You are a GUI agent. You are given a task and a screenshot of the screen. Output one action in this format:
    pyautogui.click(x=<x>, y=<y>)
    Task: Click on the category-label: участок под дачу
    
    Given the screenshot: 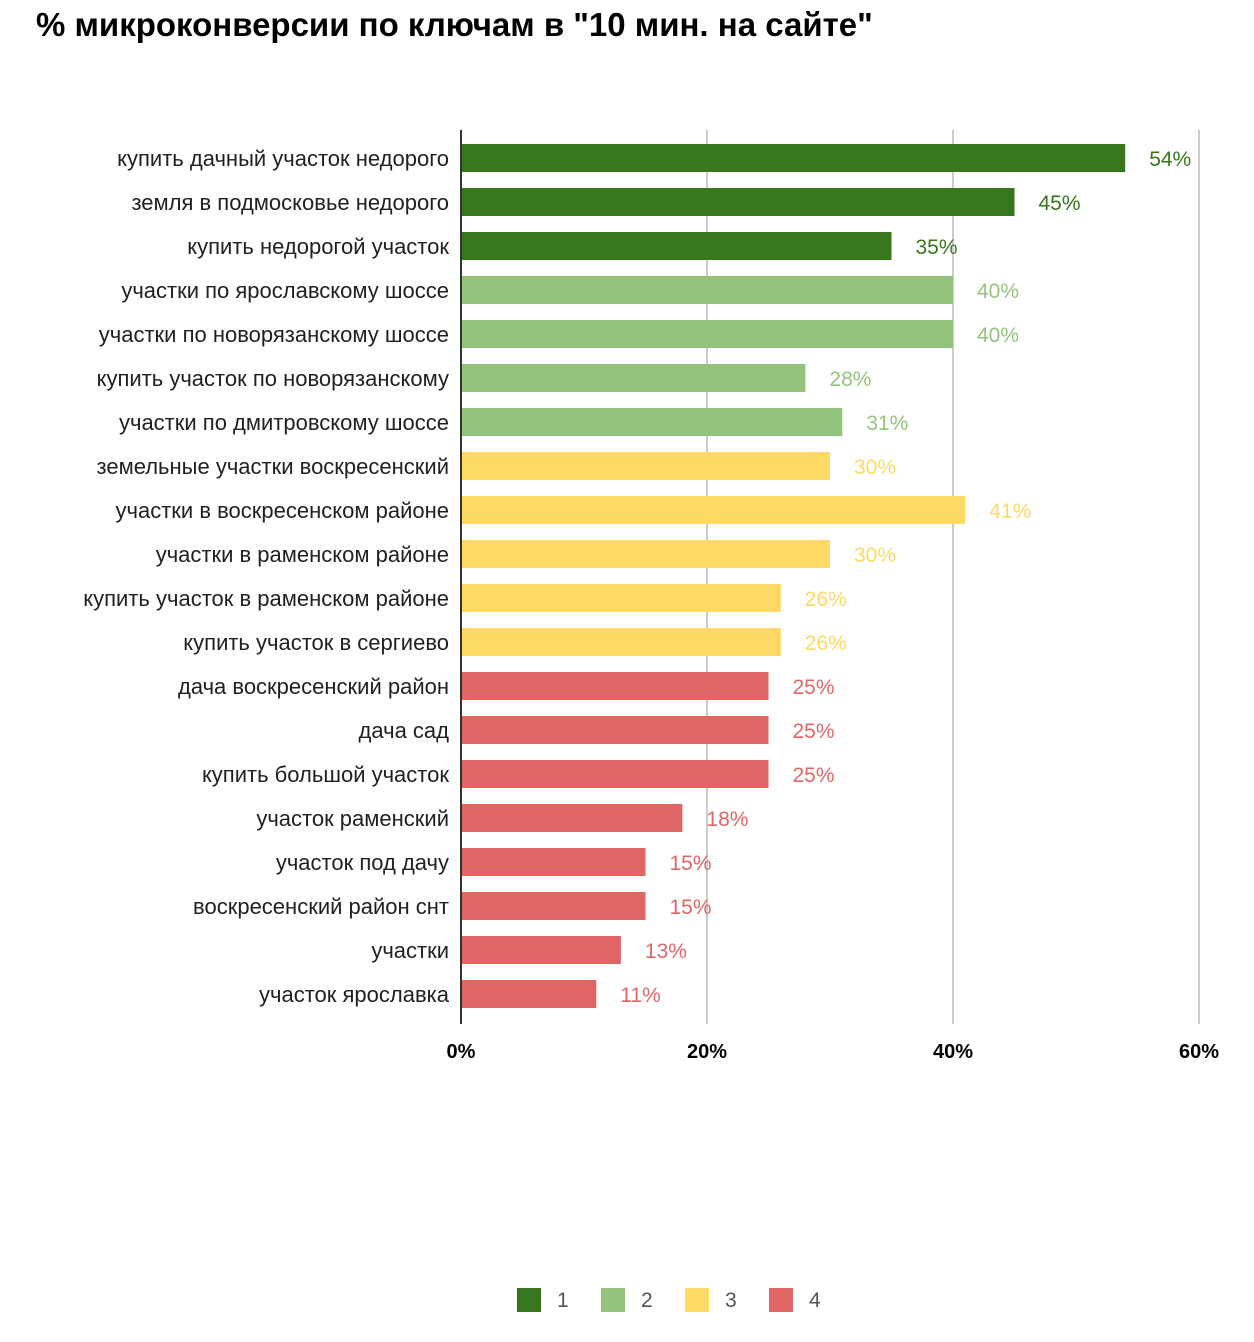 What is the action you would take?
    pyautogui.click(x=362, y=862)
    